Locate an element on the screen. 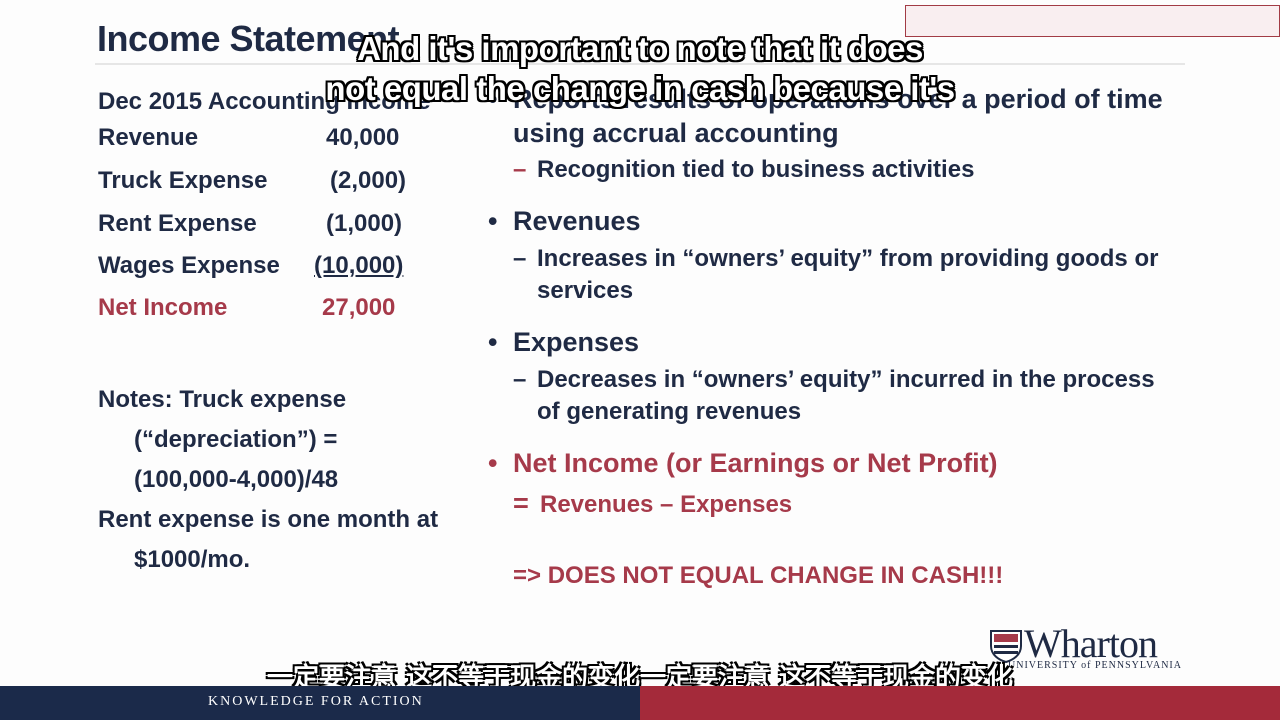 The width and height of the screenshot is (1280, 720). net-income-amount: 27,000 is located at coordinates (359, 307).